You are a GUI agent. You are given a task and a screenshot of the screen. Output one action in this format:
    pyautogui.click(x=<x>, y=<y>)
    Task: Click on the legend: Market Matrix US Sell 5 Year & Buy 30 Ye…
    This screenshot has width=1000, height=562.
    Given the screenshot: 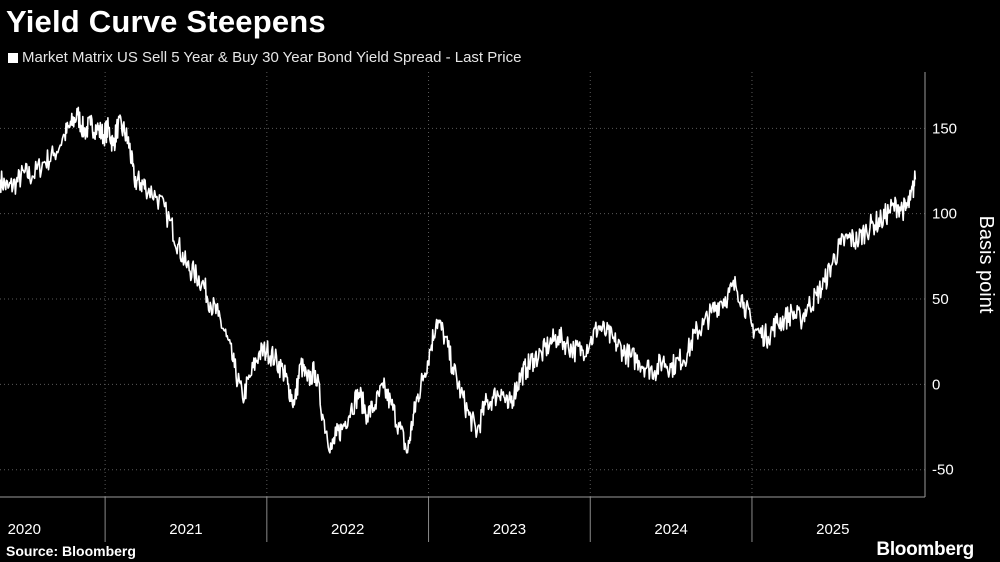 What is the action you would take?
    pyautogui.click(x=264, y=57)
    